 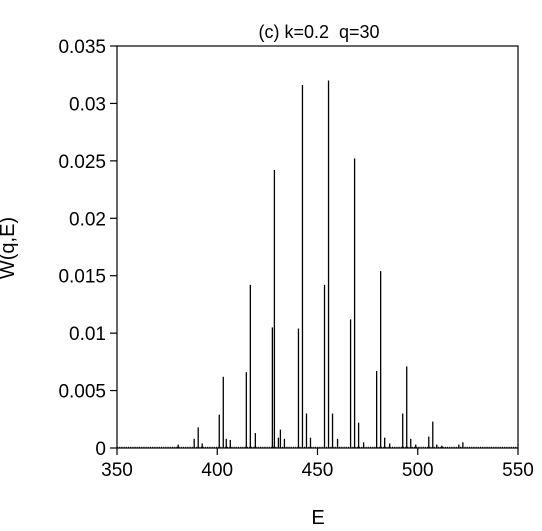 What do you see at coordinates (82, 392) in the screenshot?
I see `y-tick-label: 0.005` at bounding box center [82, 392].